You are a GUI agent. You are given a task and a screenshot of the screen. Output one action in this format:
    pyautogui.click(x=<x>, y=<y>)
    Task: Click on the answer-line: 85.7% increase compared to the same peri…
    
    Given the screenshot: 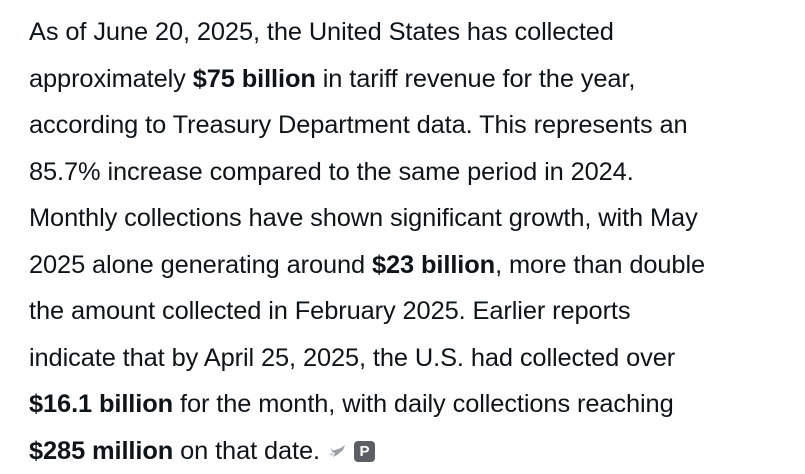 What is the action you would take?
    pyautogui.click(x=409, y=172)
    